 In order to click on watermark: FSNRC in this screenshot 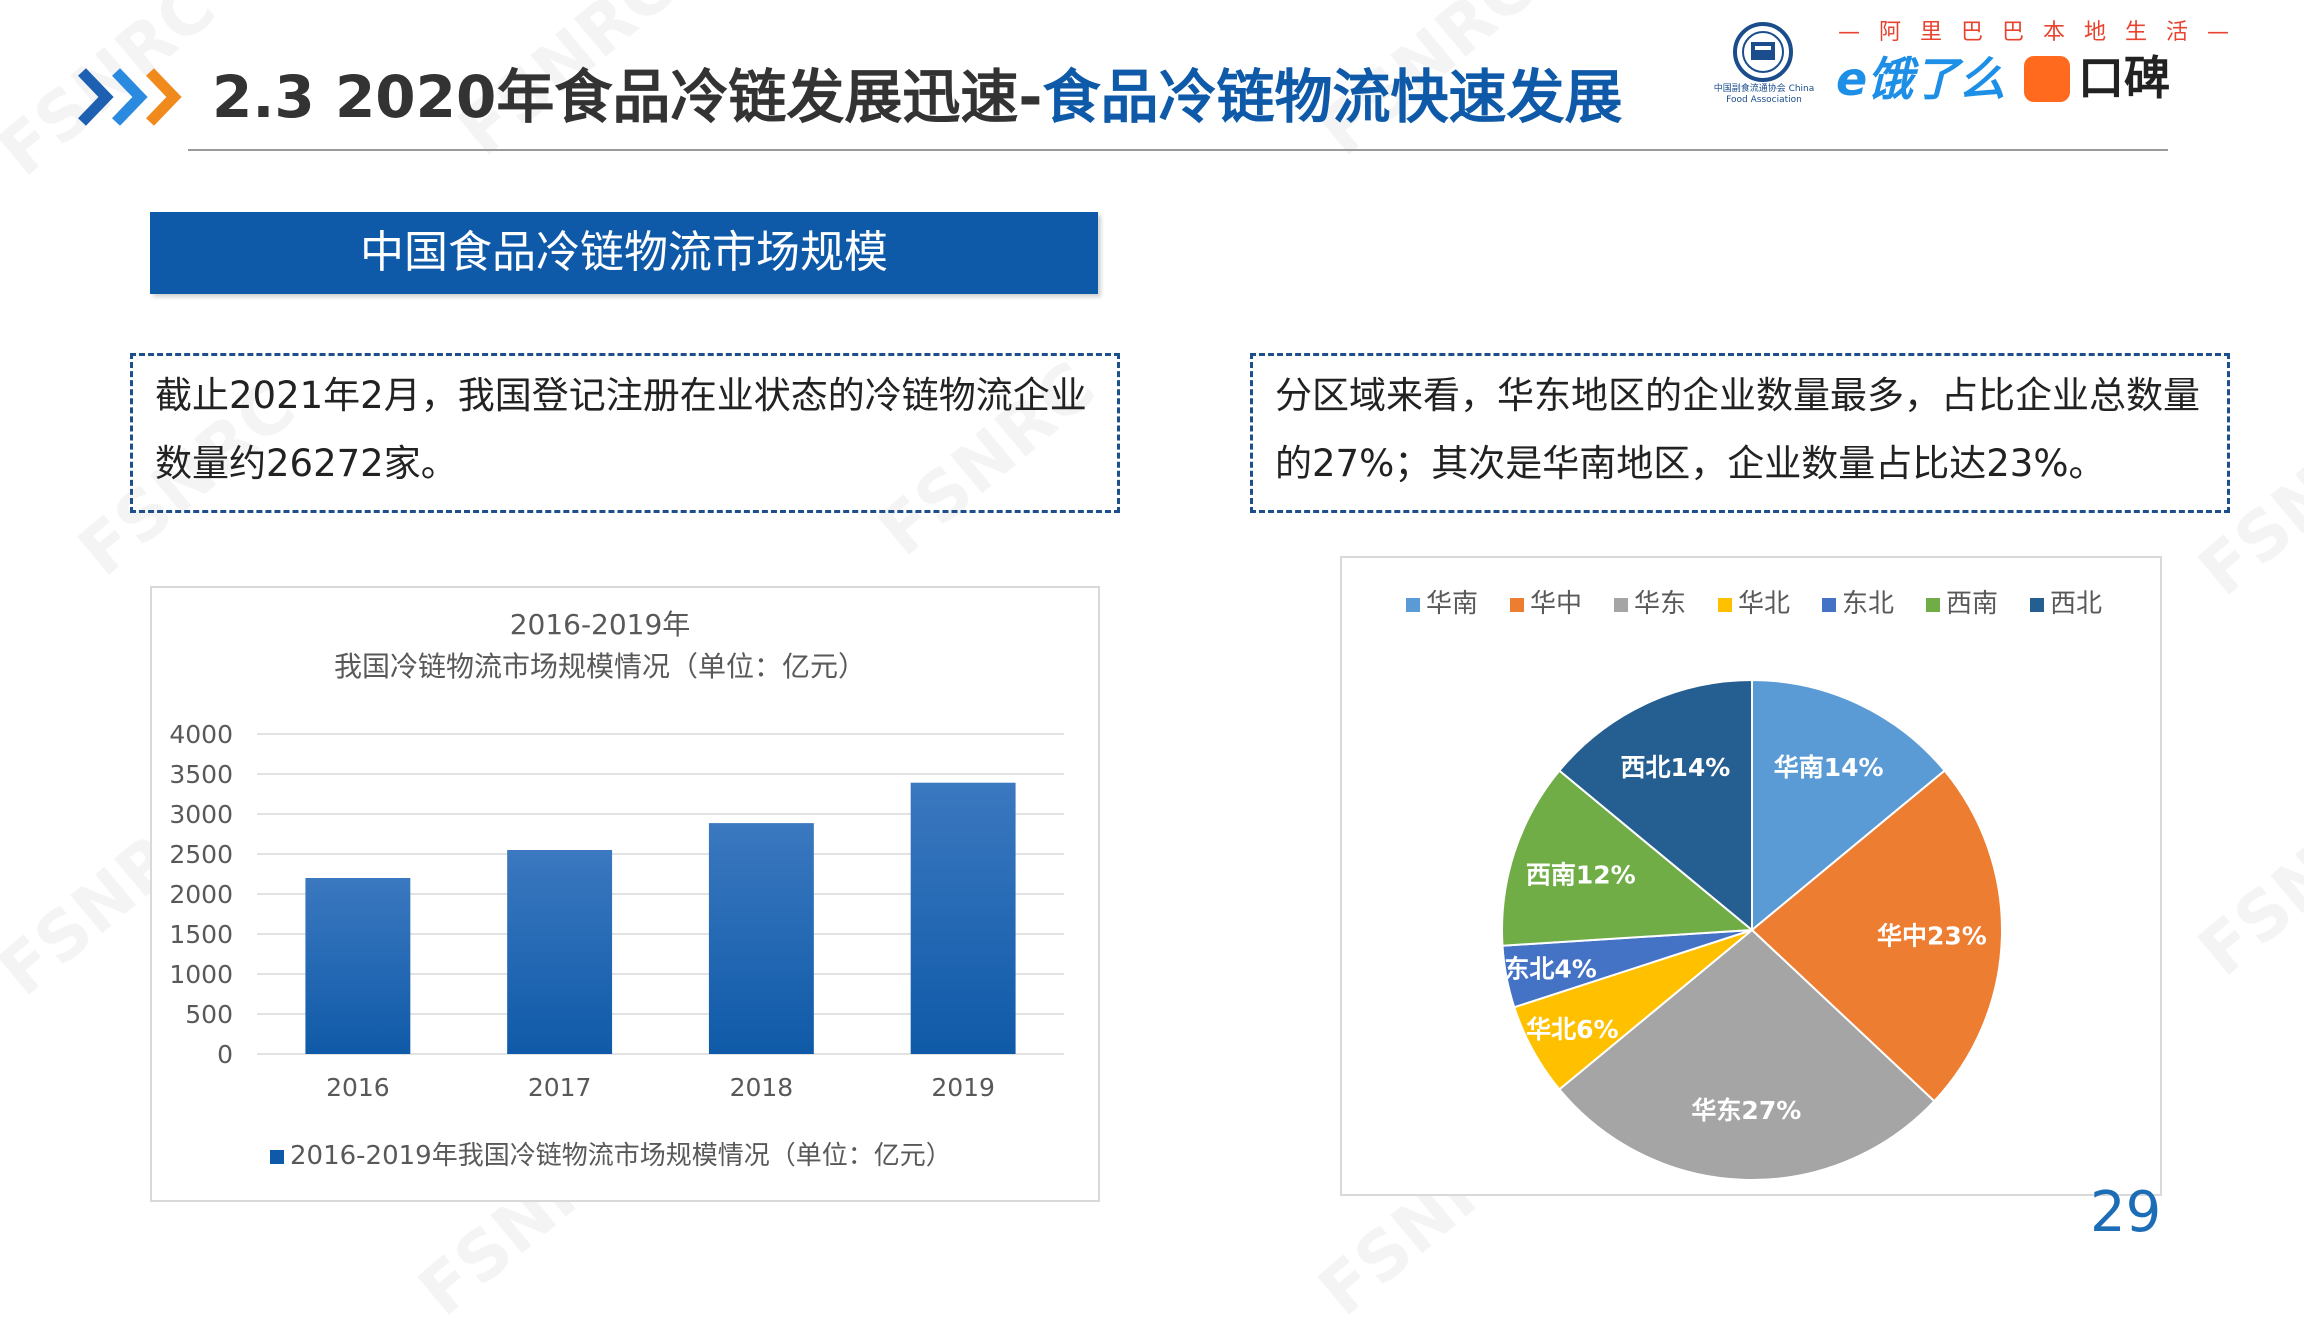, I will do `click(2244, 879)`.